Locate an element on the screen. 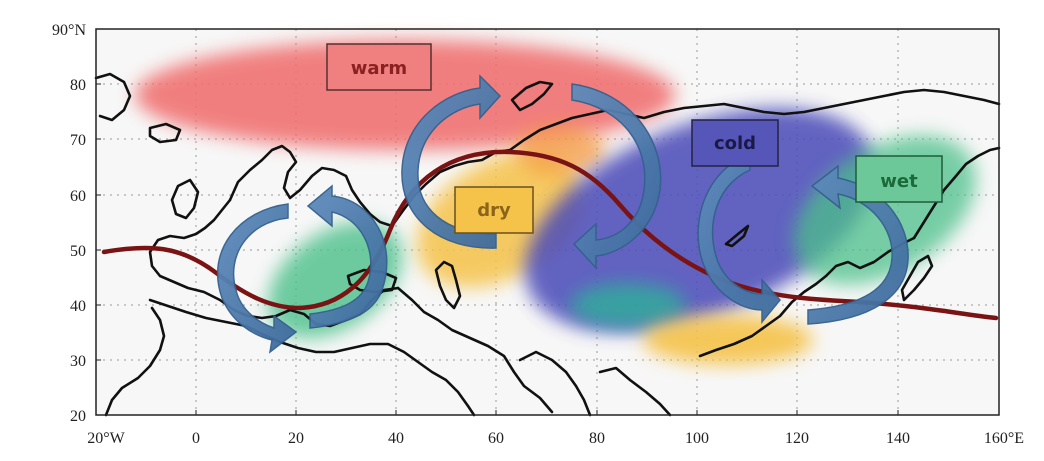  arrow-ural-right is located at coordinates (616, 176).